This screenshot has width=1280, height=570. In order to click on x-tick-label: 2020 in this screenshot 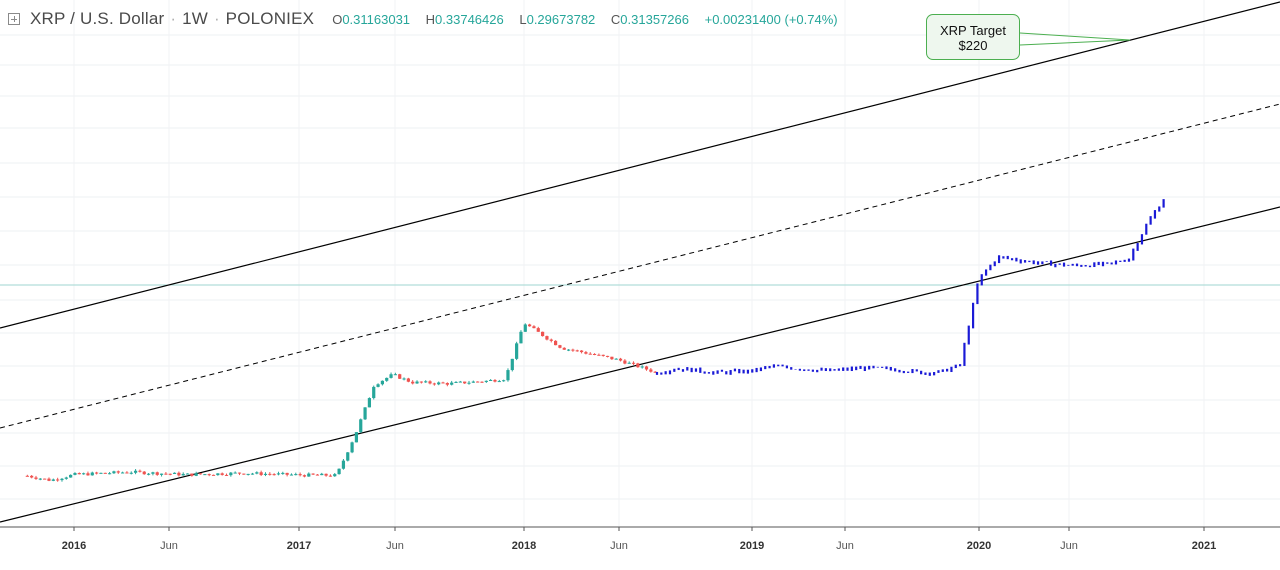, I will do `click(979, 546)`.